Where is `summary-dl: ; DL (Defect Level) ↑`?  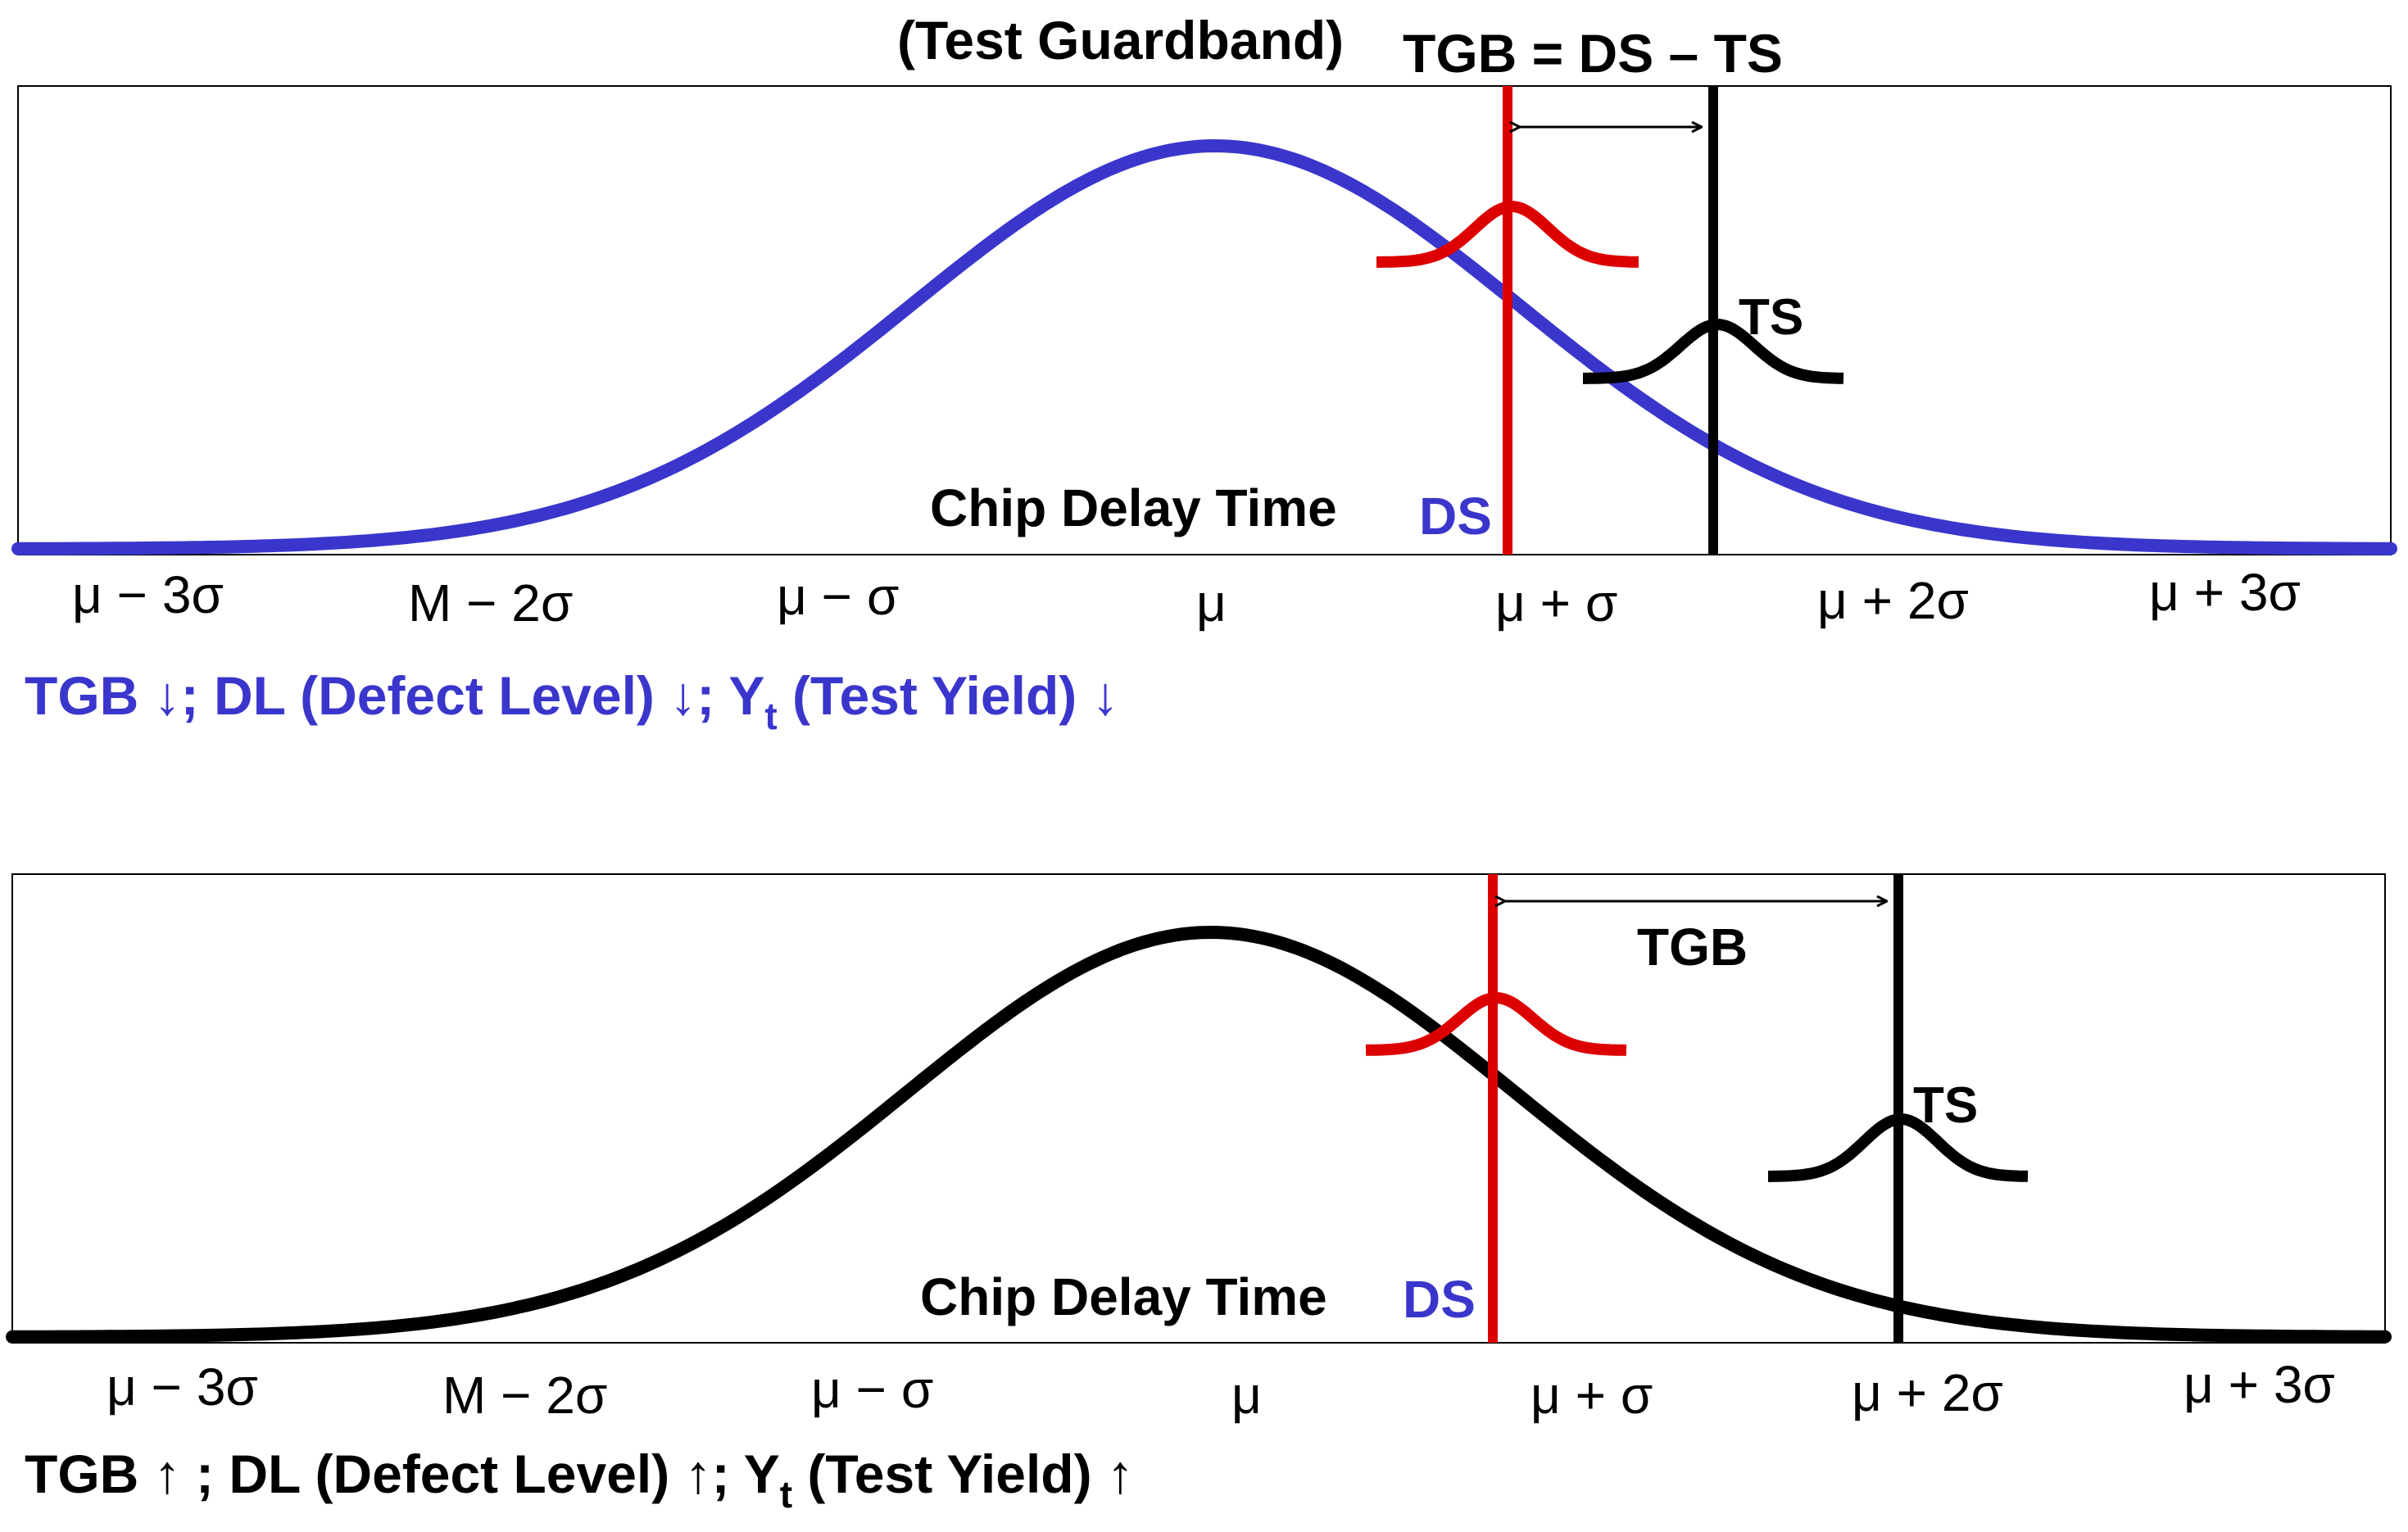
summary-dl: ; DL (Defect Level) ↑ is located at coordinates (454, 1474).